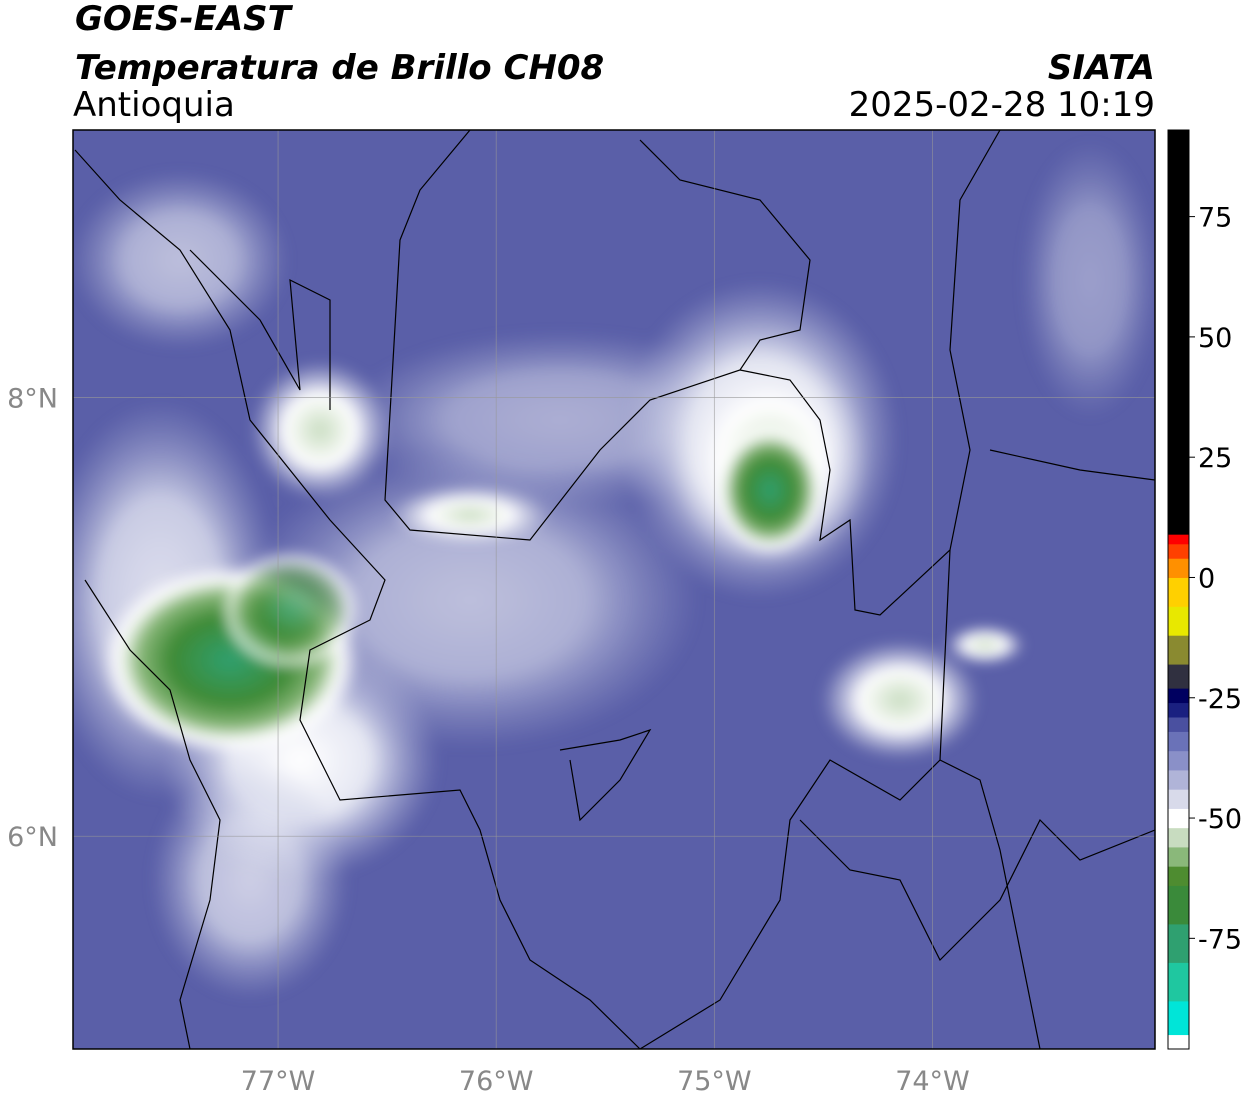 This screenshot has width=1252, height=1103. I want to click on y-tick-label: 6°N, so click(32, 837).